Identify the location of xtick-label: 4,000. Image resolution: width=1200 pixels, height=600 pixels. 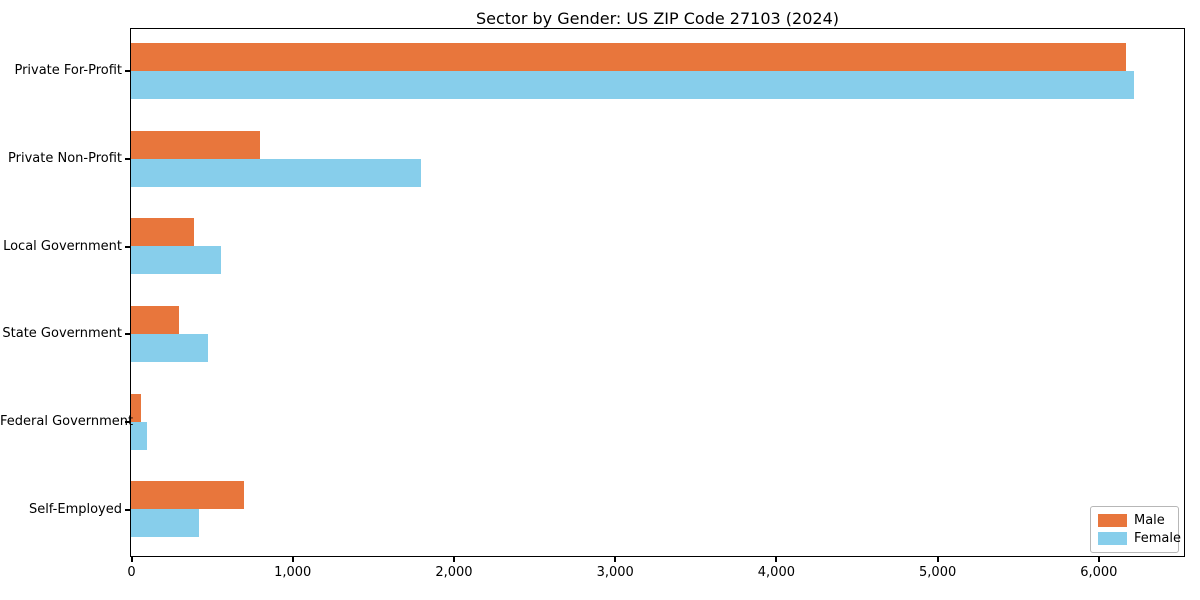
(776, 572).